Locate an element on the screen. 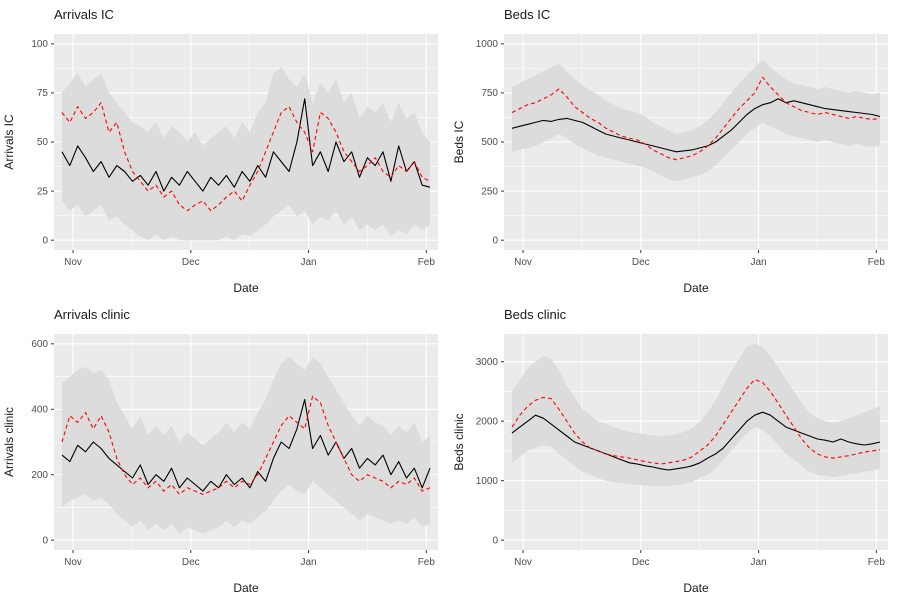 Image resolution: width=900 pixels, height=600 pixels. y-tick-label: 600 is located at coordinates (39, 344).